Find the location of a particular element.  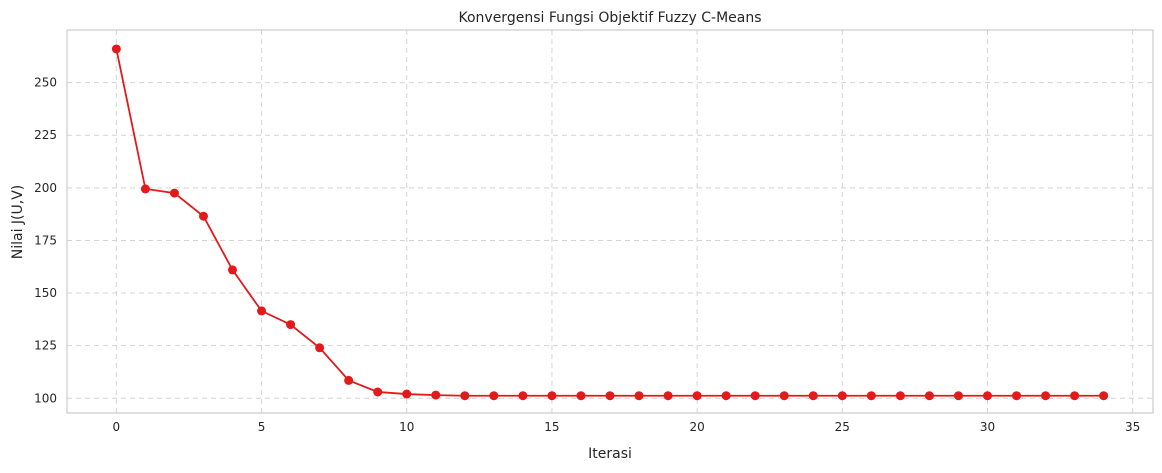

x-tick-label: 0 is located at coordinates (117, 427).